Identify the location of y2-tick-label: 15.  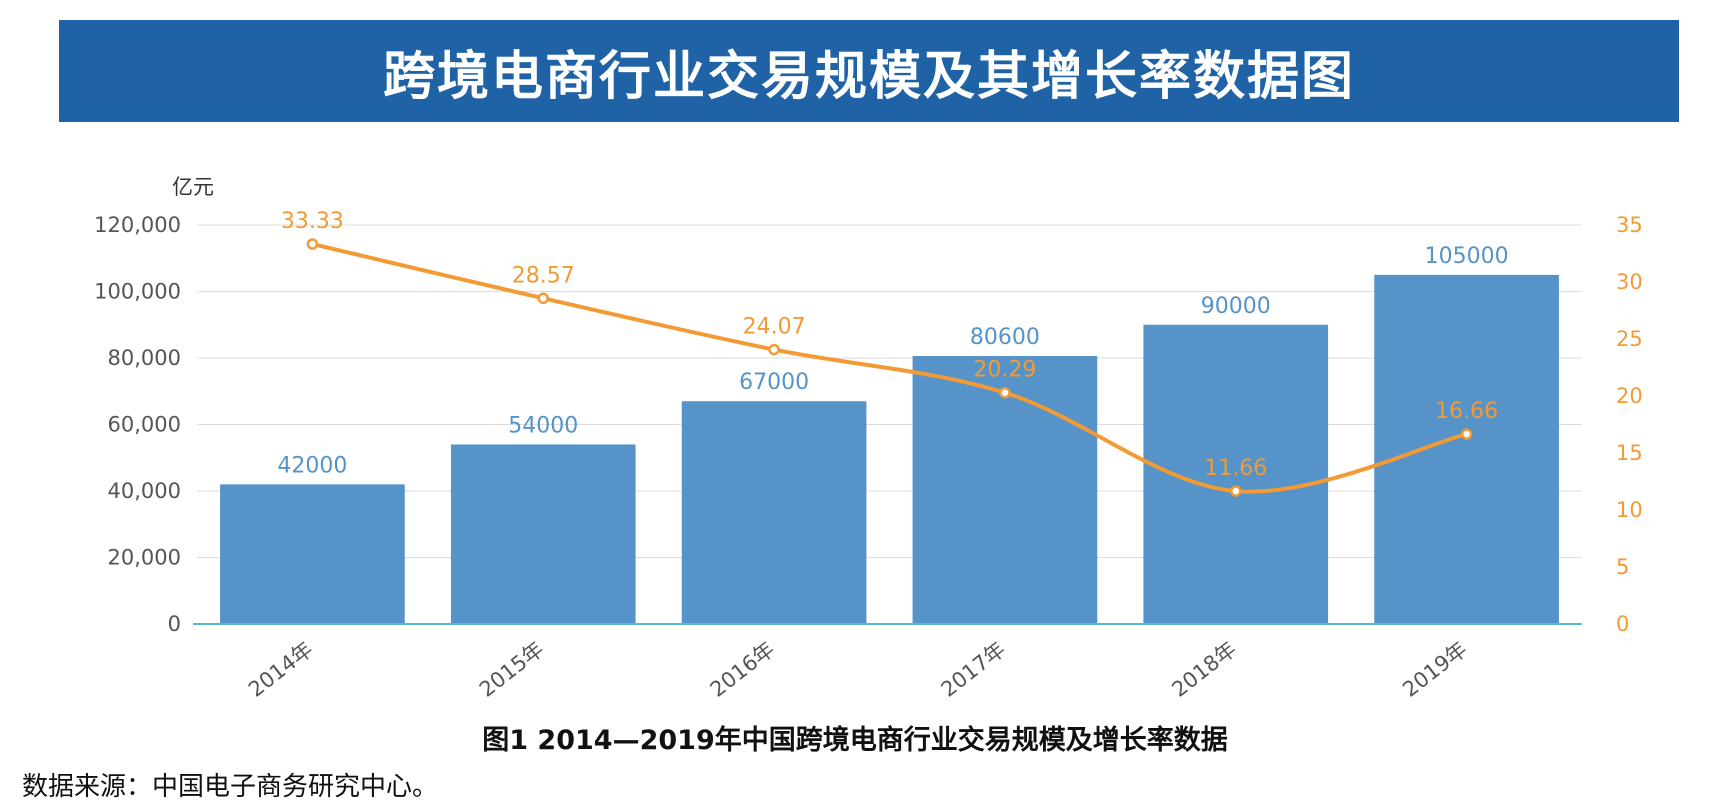
(1629, 453).